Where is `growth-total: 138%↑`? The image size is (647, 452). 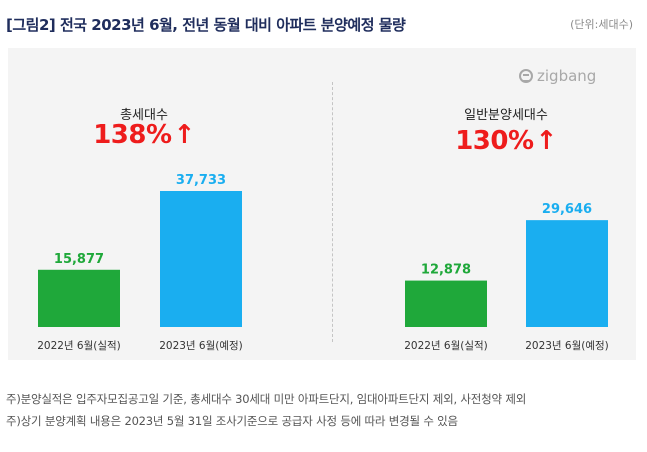 growth-total: 138%↑ is located at coordinates (144, 135).